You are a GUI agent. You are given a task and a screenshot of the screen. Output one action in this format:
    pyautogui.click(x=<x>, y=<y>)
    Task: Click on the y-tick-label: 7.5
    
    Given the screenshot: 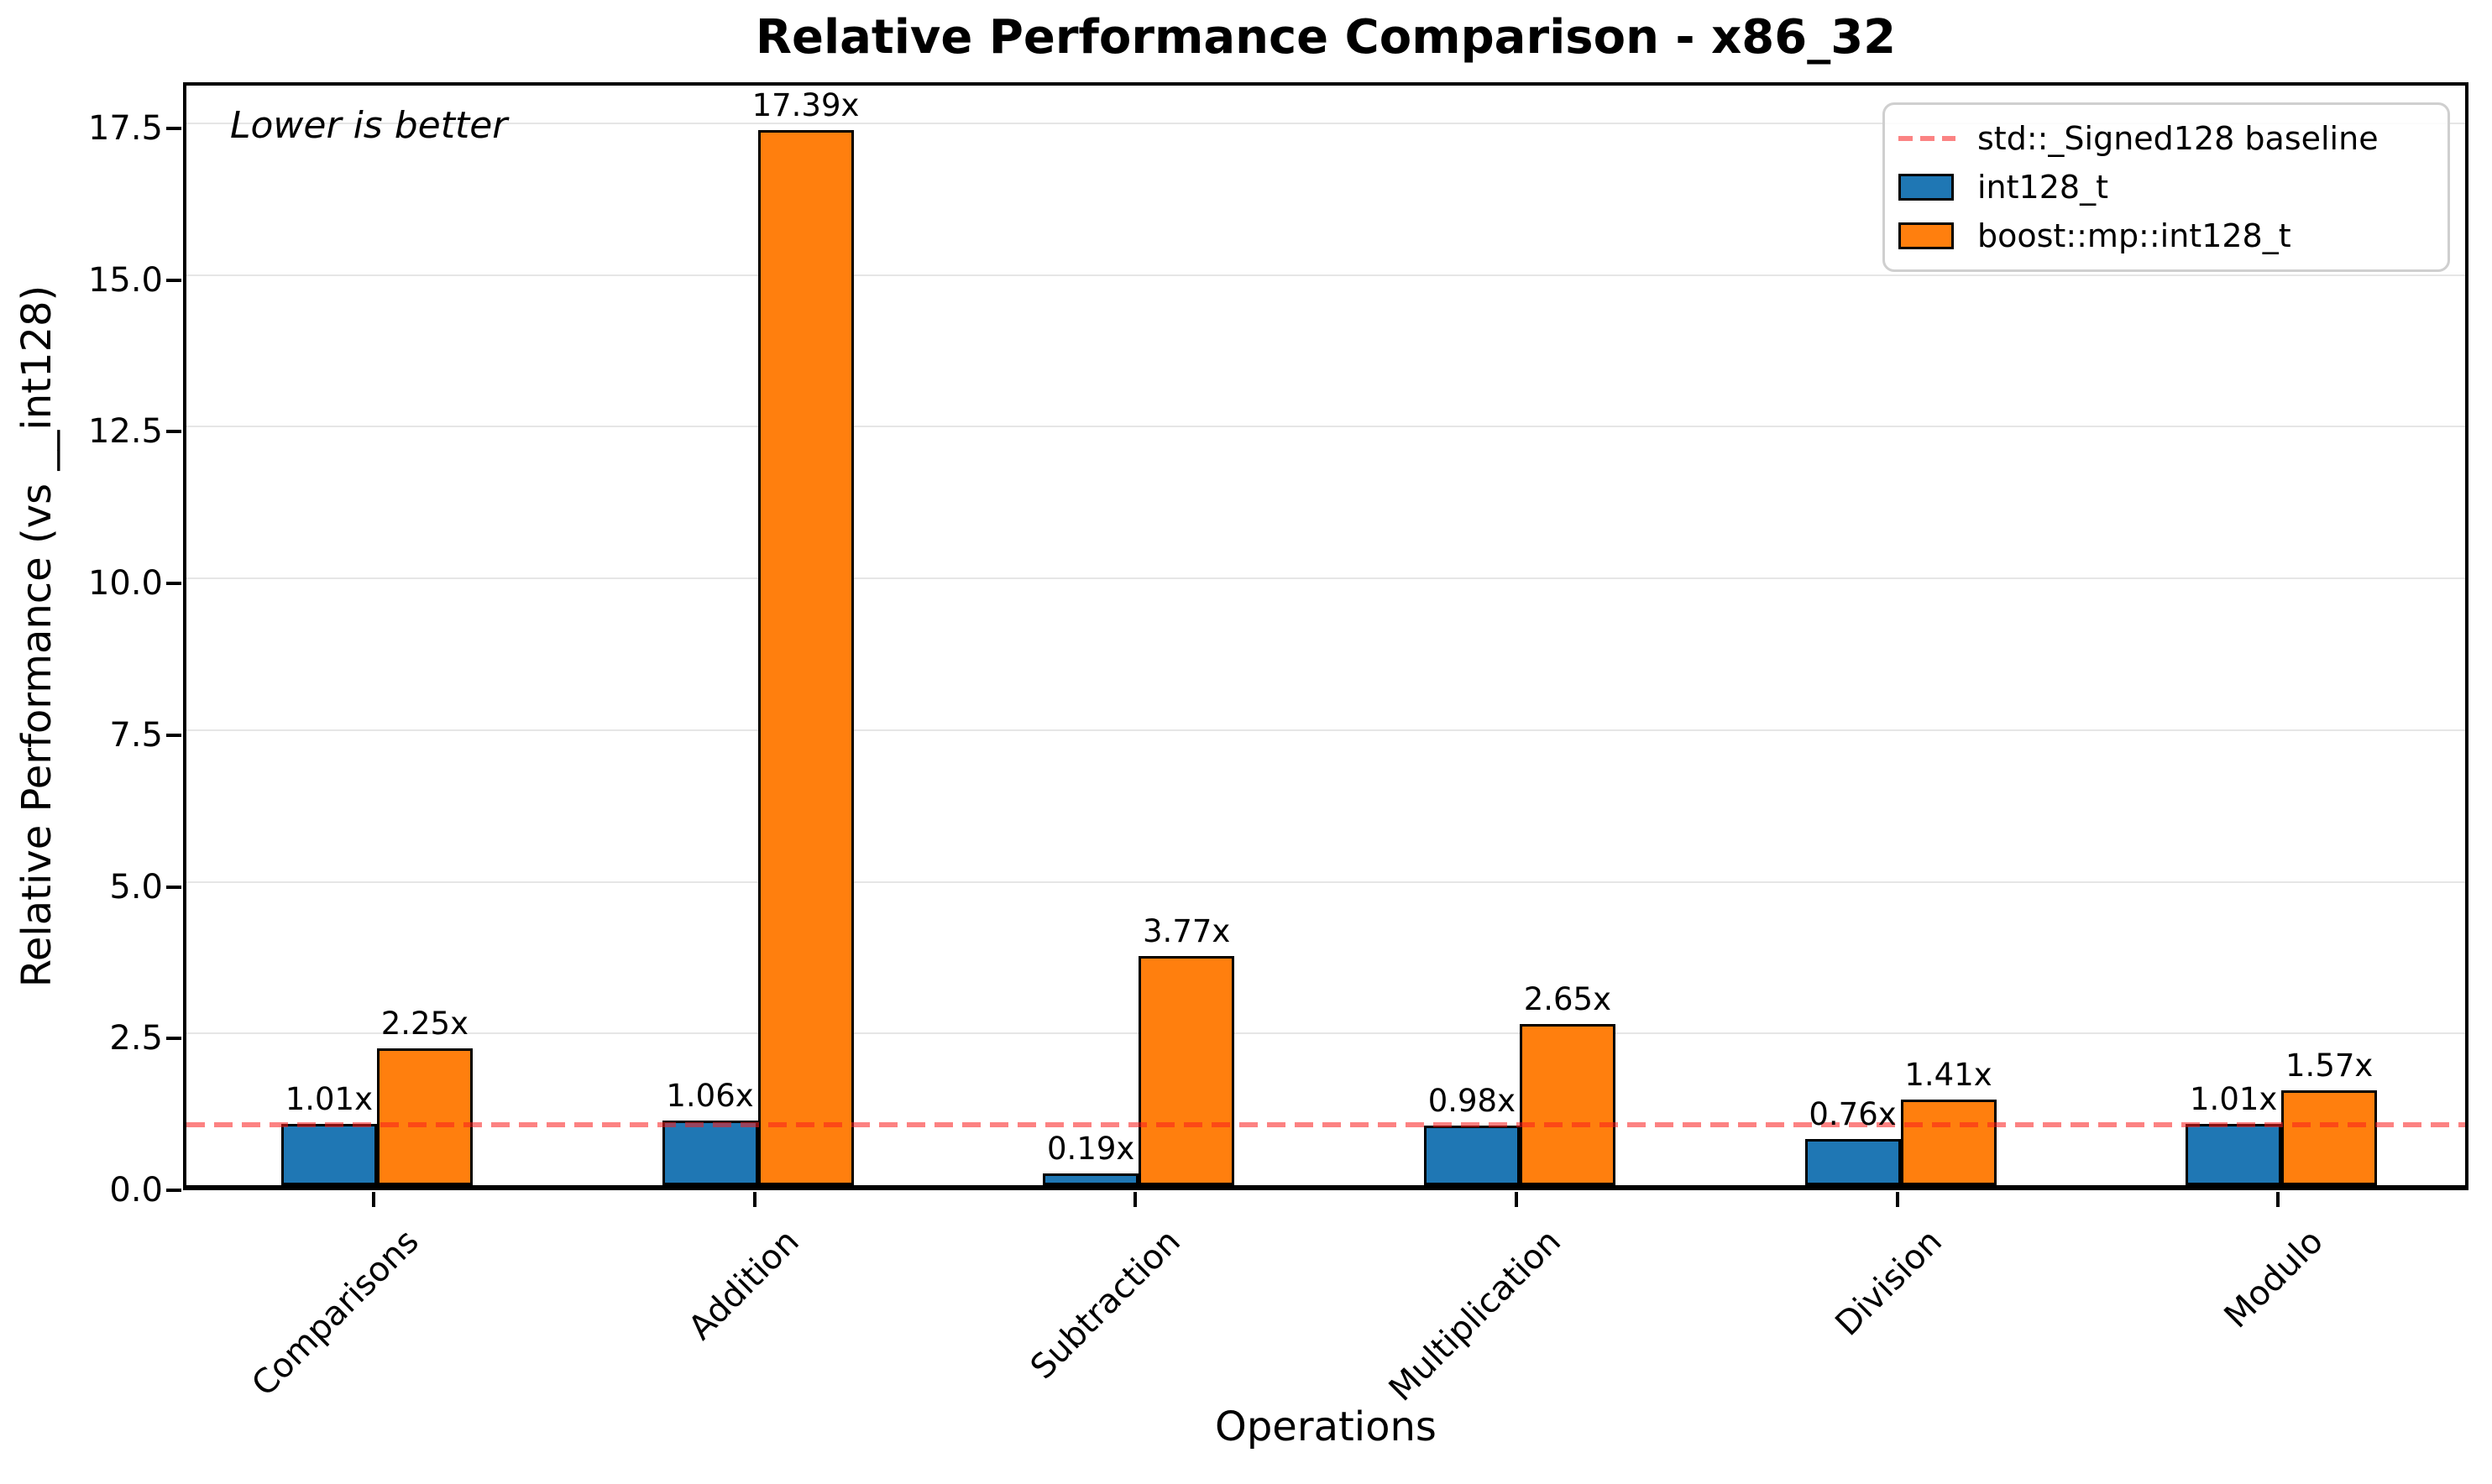 What is the action you would take?
    pyautogui.click(x=136, y=735)
    